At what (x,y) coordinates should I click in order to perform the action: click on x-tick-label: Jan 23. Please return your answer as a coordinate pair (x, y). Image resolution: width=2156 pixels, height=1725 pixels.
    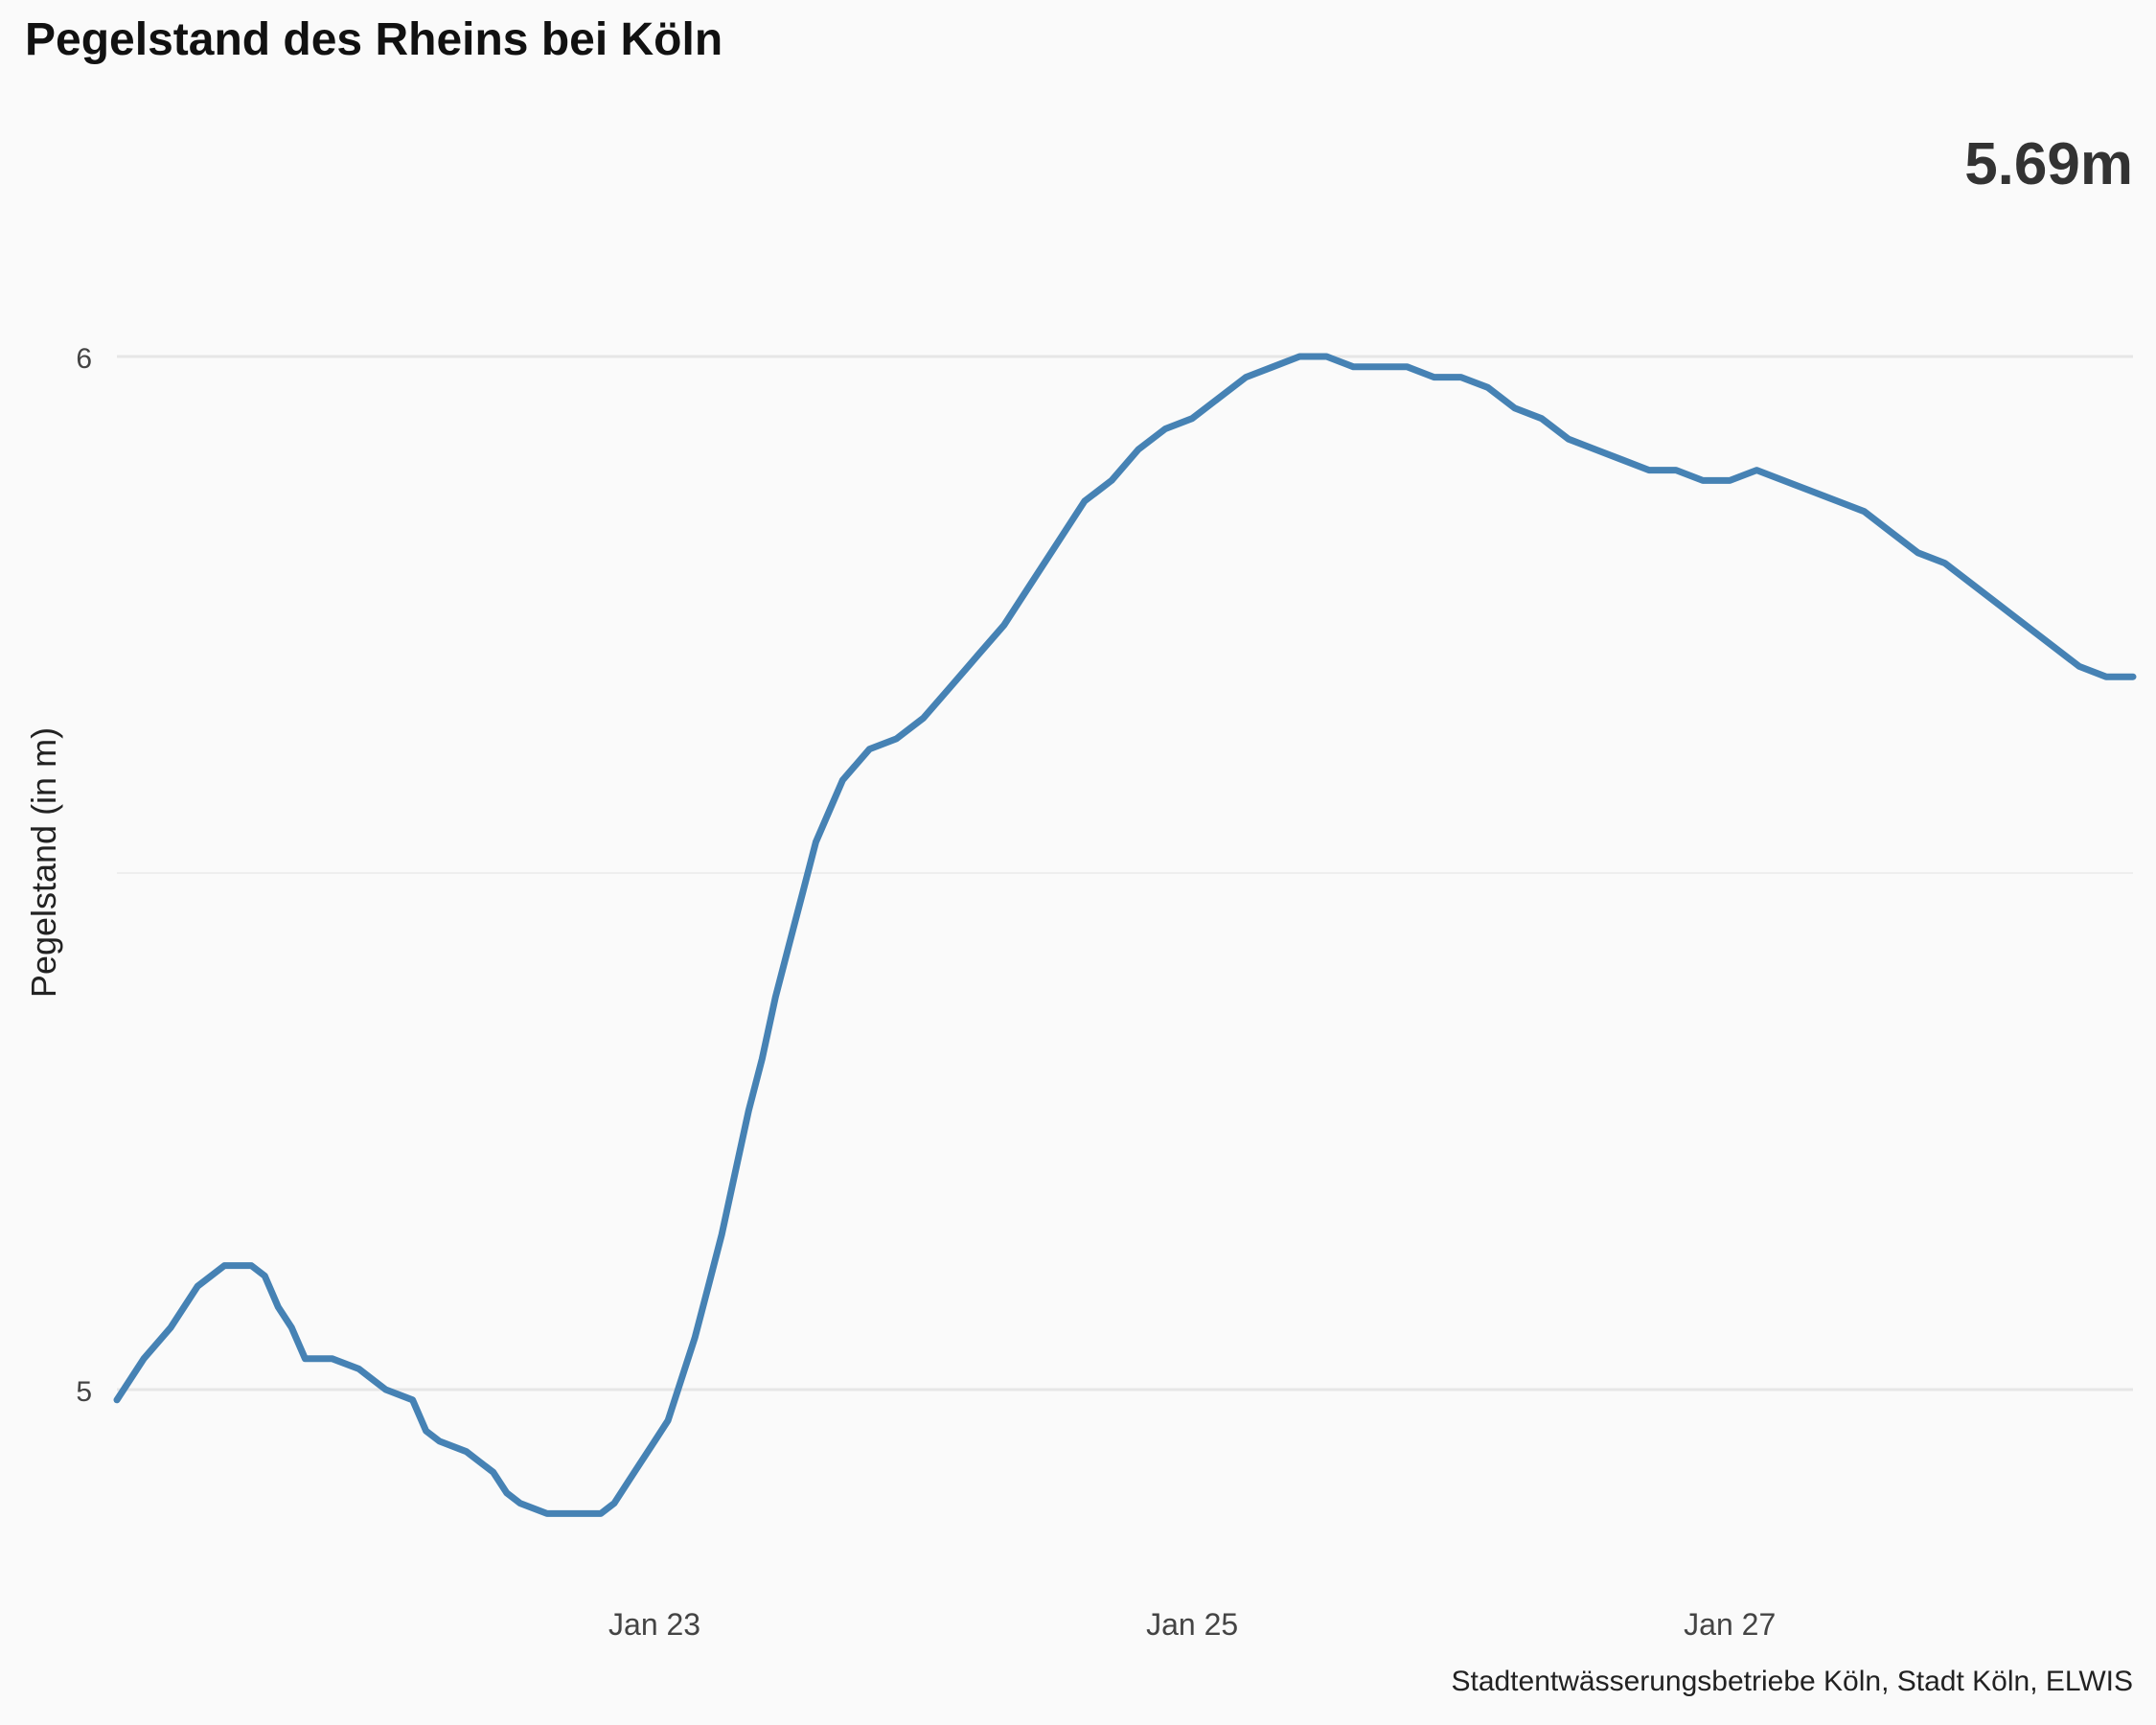
    Looking at the image, I should click on (654, 1624).